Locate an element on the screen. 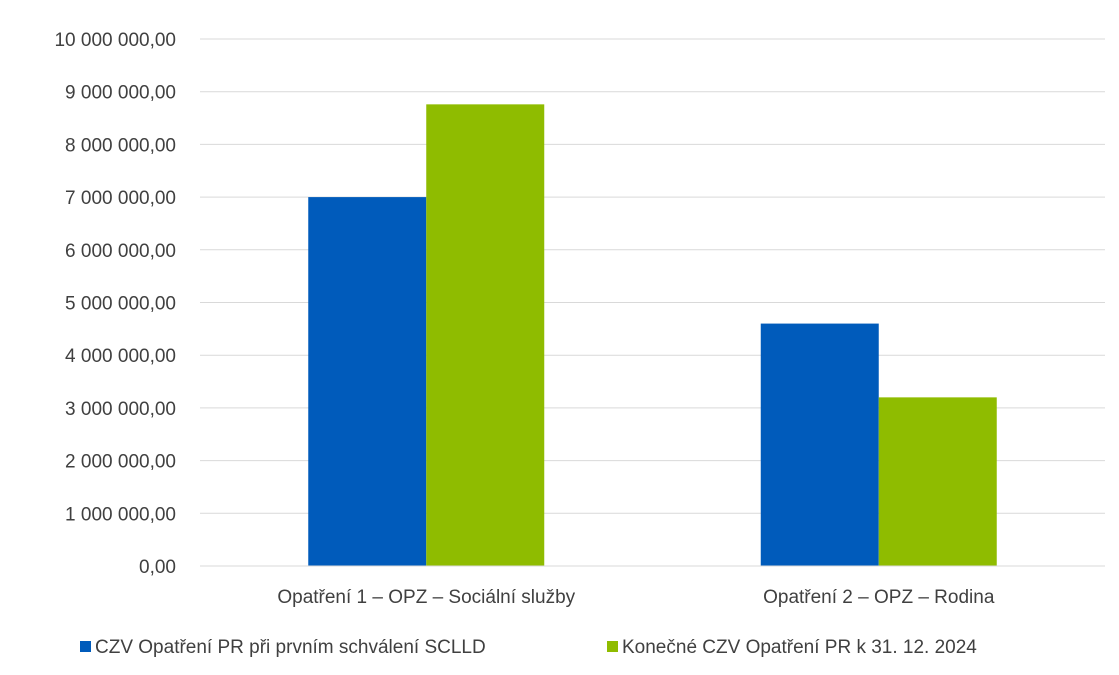  y-tick-label: 8 000 000,00 is located at coordinates (120, 145).